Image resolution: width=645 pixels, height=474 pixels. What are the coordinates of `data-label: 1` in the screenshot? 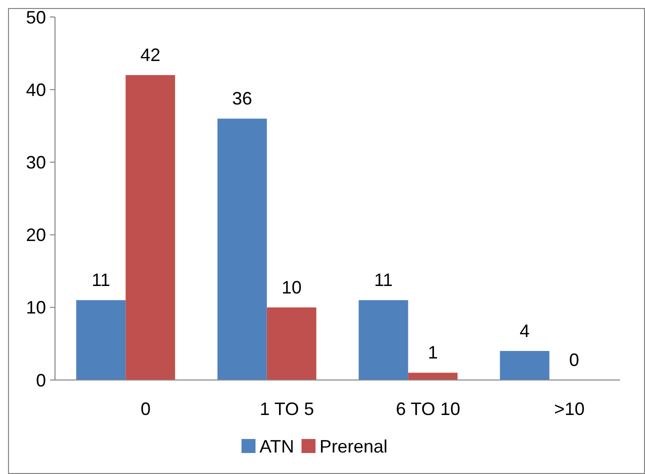 It's located at (433, 352).